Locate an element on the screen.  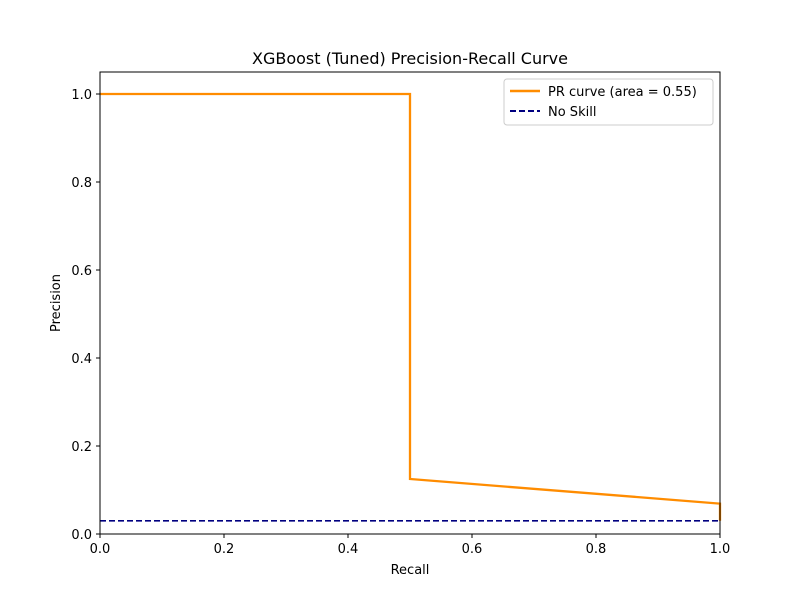
chart-title: XGBoost (Tuned) Precision-Recall Curve is located at coordinates (410, 58).